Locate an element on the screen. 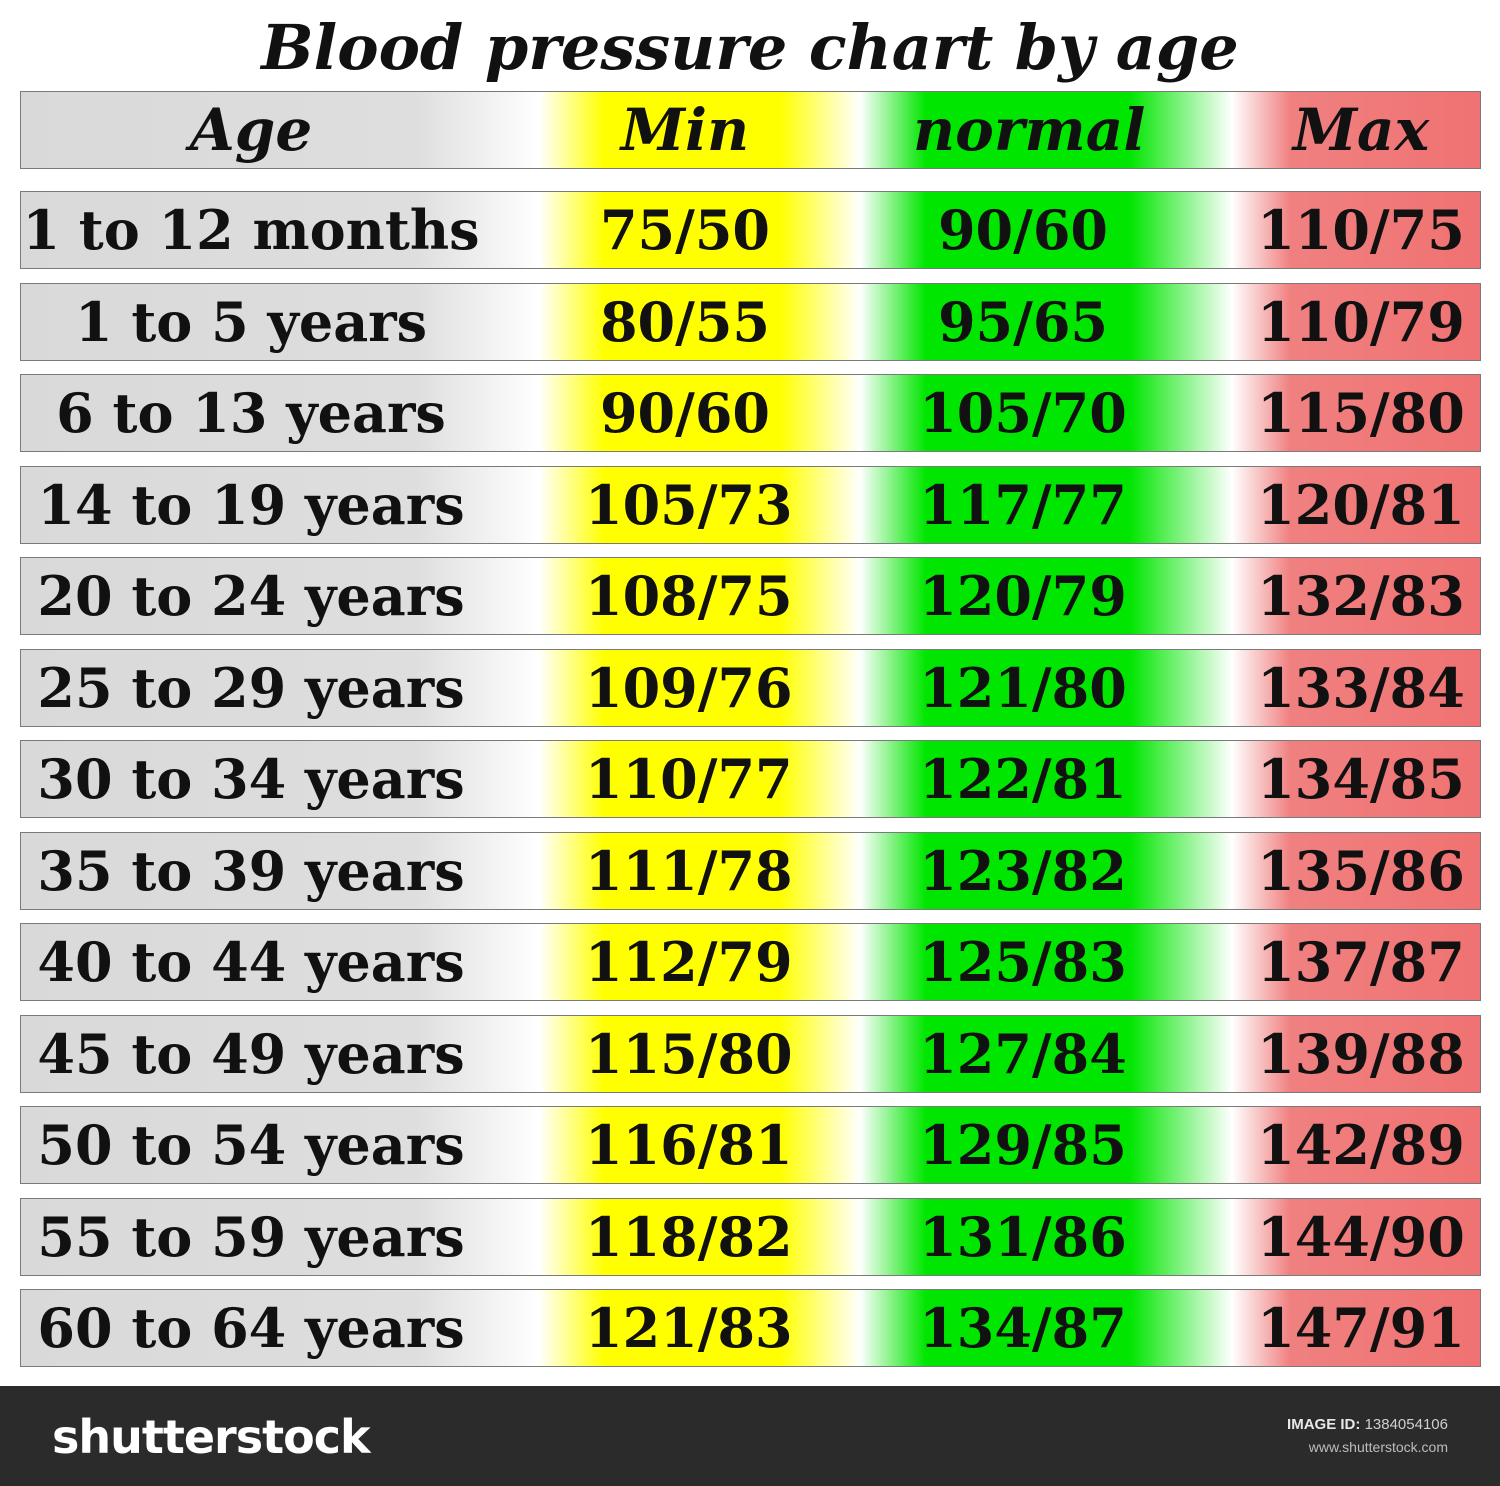 This screenshot has height=1486, width=1500. age-cell: 14 to 19 years is located at coordinates (251, 505).